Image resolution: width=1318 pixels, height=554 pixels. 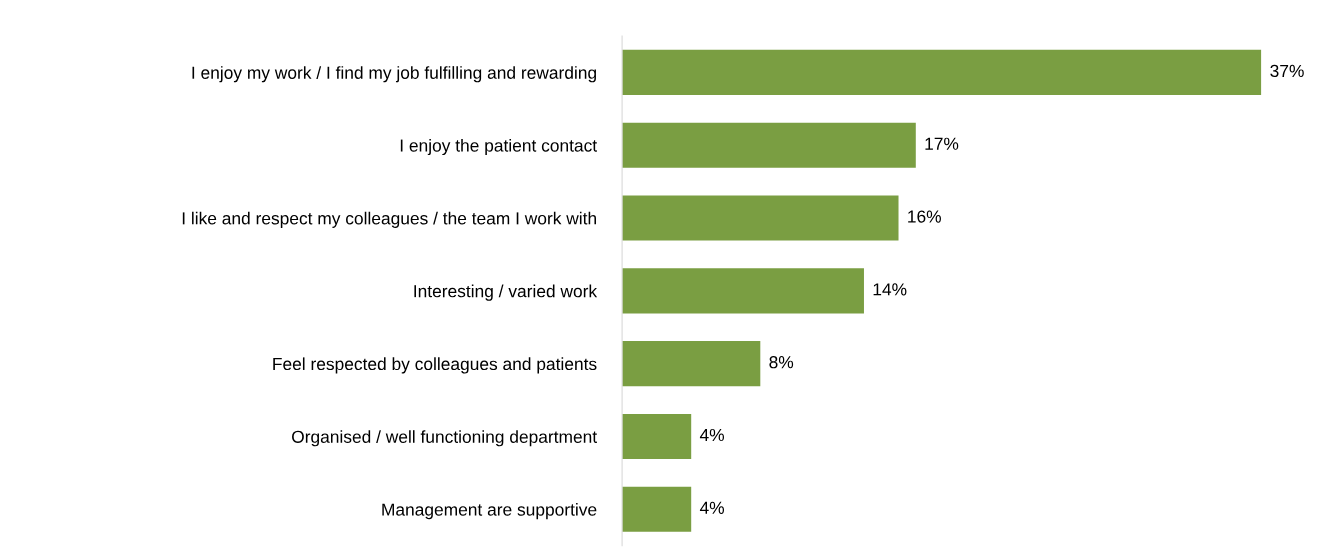 What do you see at coordinates (389, 219) in the screenshot?
I see `y-tick-label: I like and respect my colleagues / the team I work with` at bounding box center [389, 219].